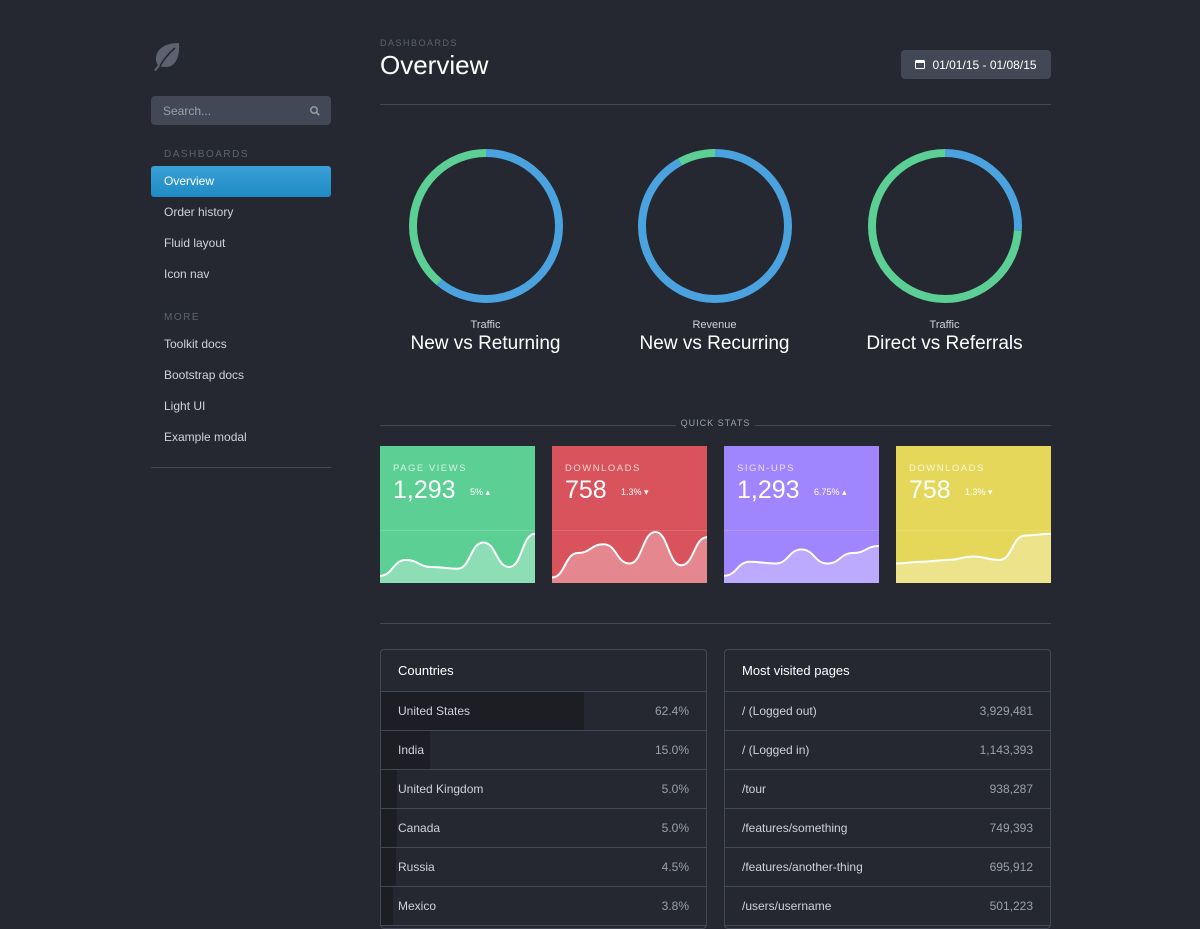  What do you see at coordinates (411, 750) in the screenshot?
I see `row-label: India` at bounding box center [411, 750].